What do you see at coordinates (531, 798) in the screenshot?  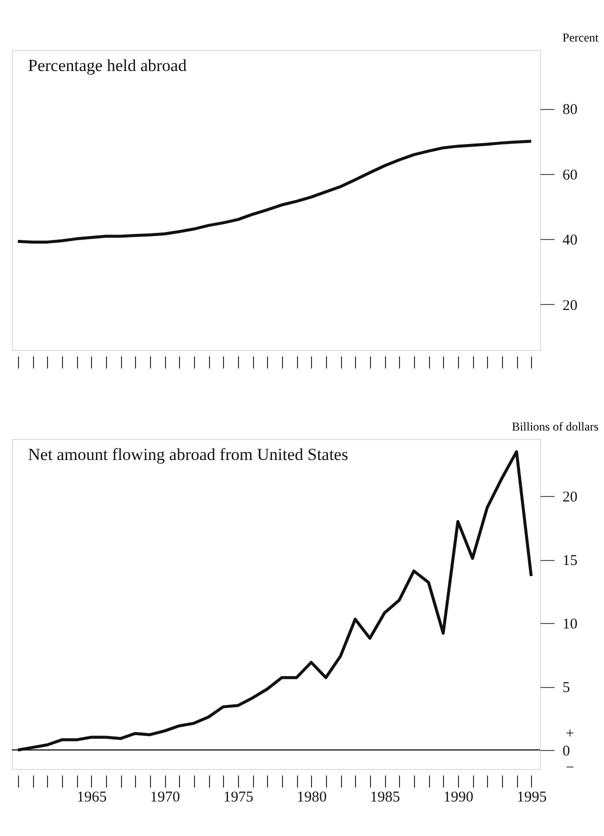 I see `x-tick-label: 1995` at bounding box center [531, 798].